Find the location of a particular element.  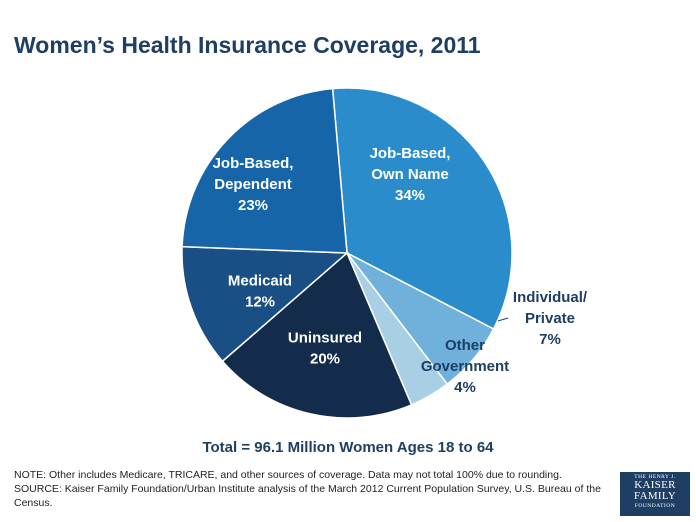

pie-slice-uninsured is located at coordinates (317, 335).